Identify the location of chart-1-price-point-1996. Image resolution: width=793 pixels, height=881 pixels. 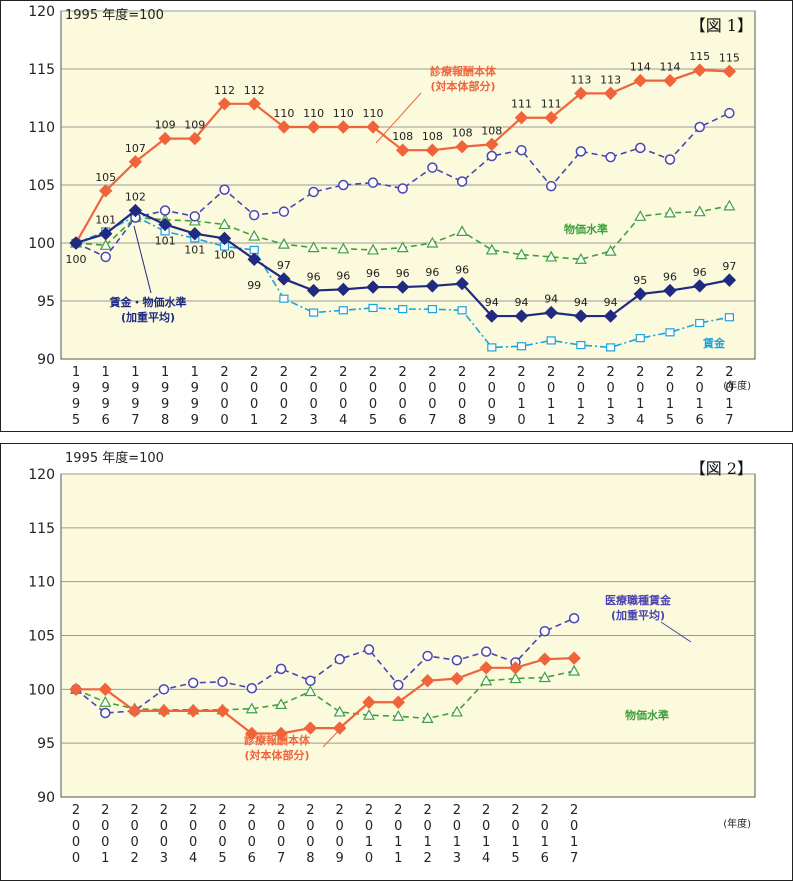
(105, 244).